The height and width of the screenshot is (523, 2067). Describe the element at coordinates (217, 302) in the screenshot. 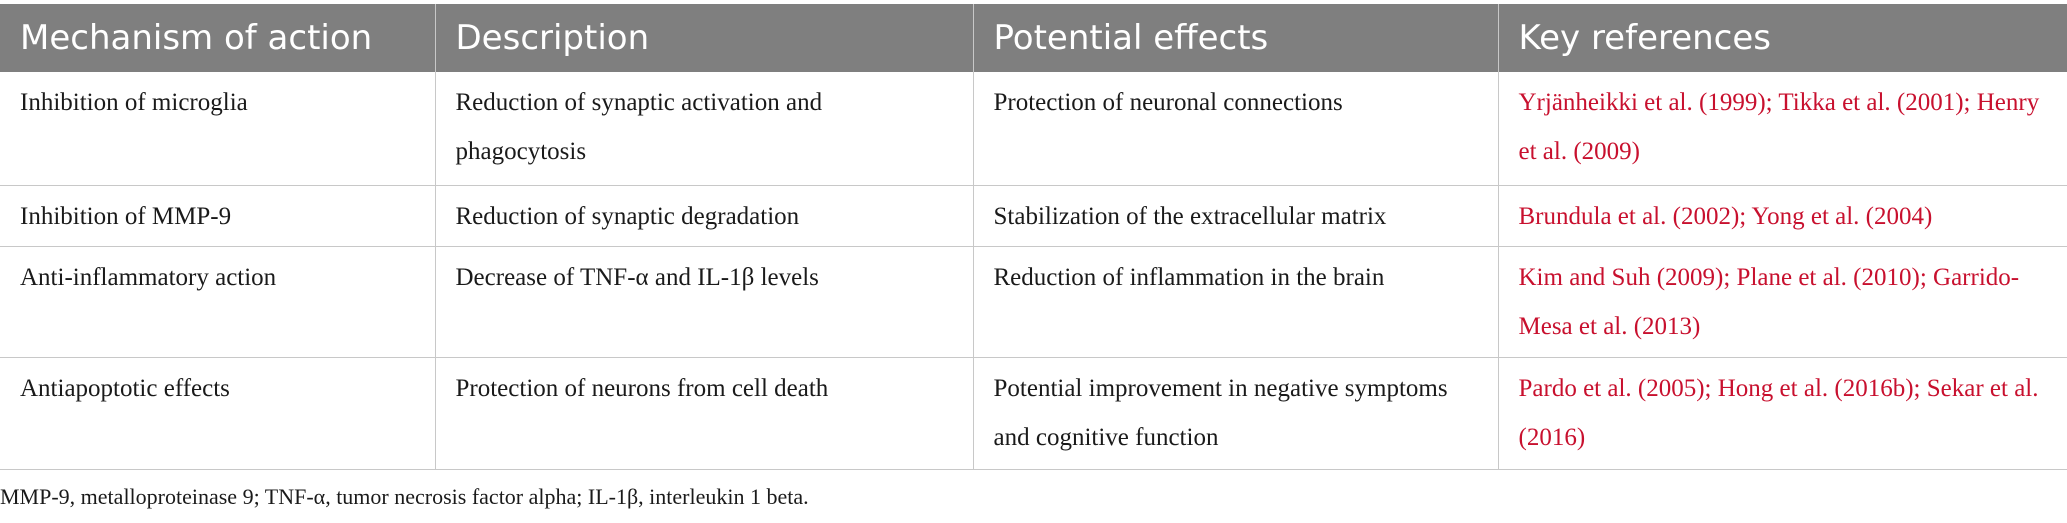

I see `mechanism-cell: Anti-inflammatory action` at that location.